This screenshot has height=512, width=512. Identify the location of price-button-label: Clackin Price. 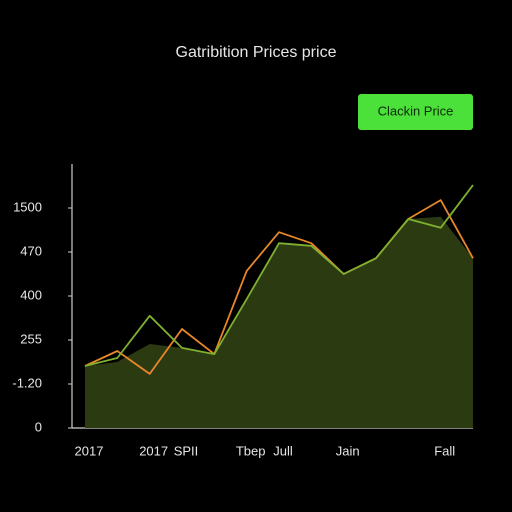
(416, 110).